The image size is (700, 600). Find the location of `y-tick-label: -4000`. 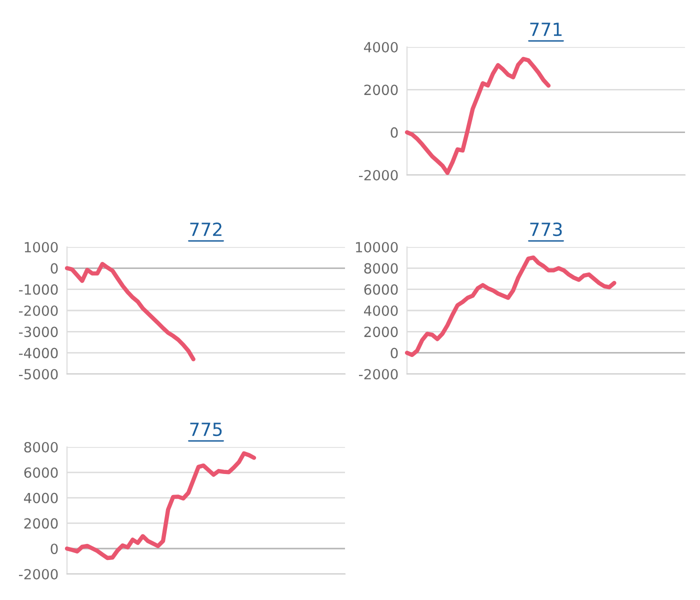

y-tick-label: -4000 is located at coordinates (38, 353).